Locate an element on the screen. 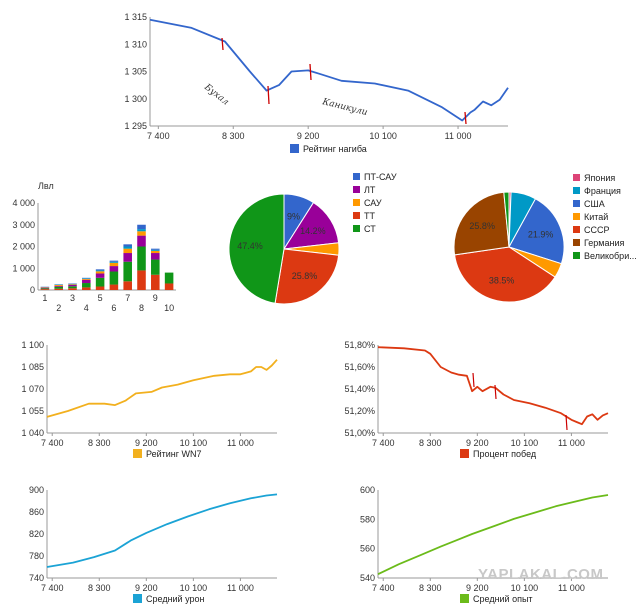 This screenshot has height=609, width=640. y-tick-label: 51,00% is located at coordinates (359, 433).